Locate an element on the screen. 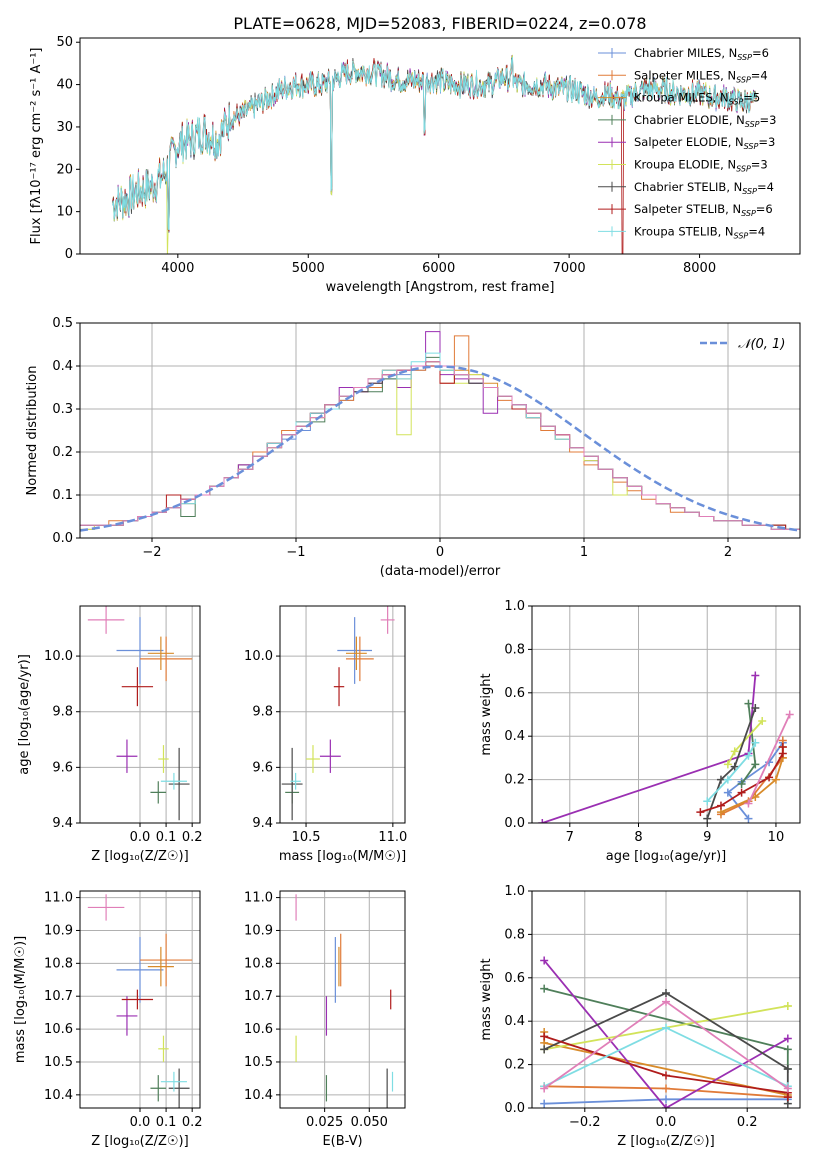 Image resolution: width=819 pixels, height=1170 pixels. gaussian-curve is located at coordinates (440, 448).